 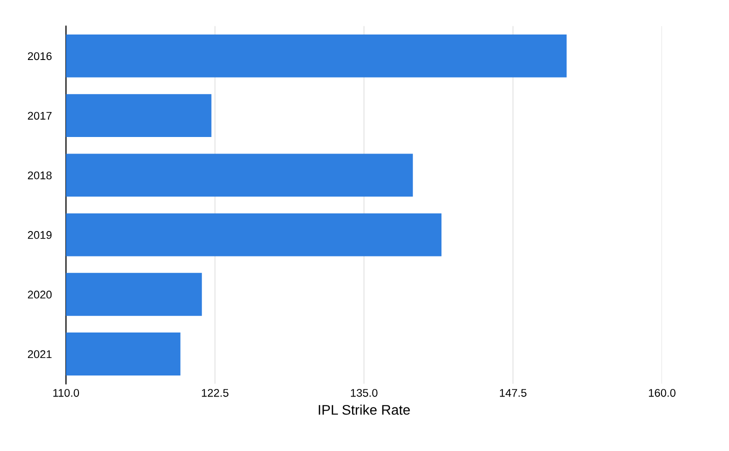 I want to click on y-tick-label: 2018, so click(x=40, y=175).